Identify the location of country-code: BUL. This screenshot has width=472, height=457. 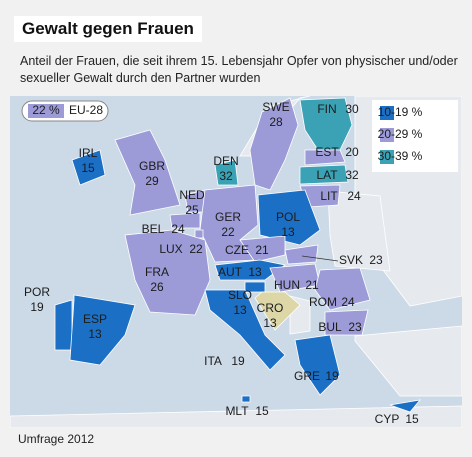
(330, 327).